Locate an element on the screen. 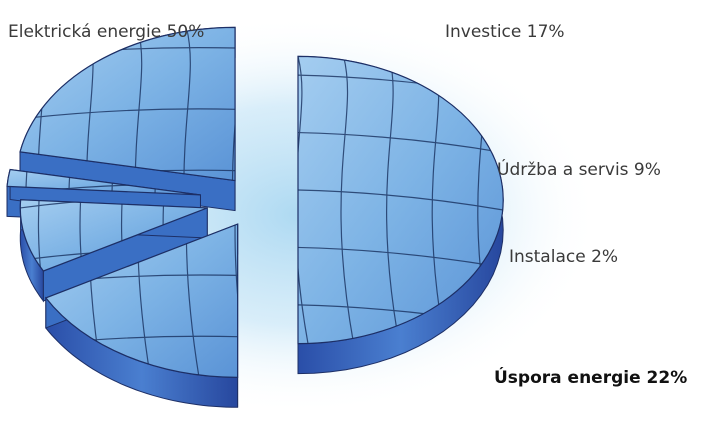  label-uspora-energie: Úspora energie 22% is located at coordinates (591, 378).